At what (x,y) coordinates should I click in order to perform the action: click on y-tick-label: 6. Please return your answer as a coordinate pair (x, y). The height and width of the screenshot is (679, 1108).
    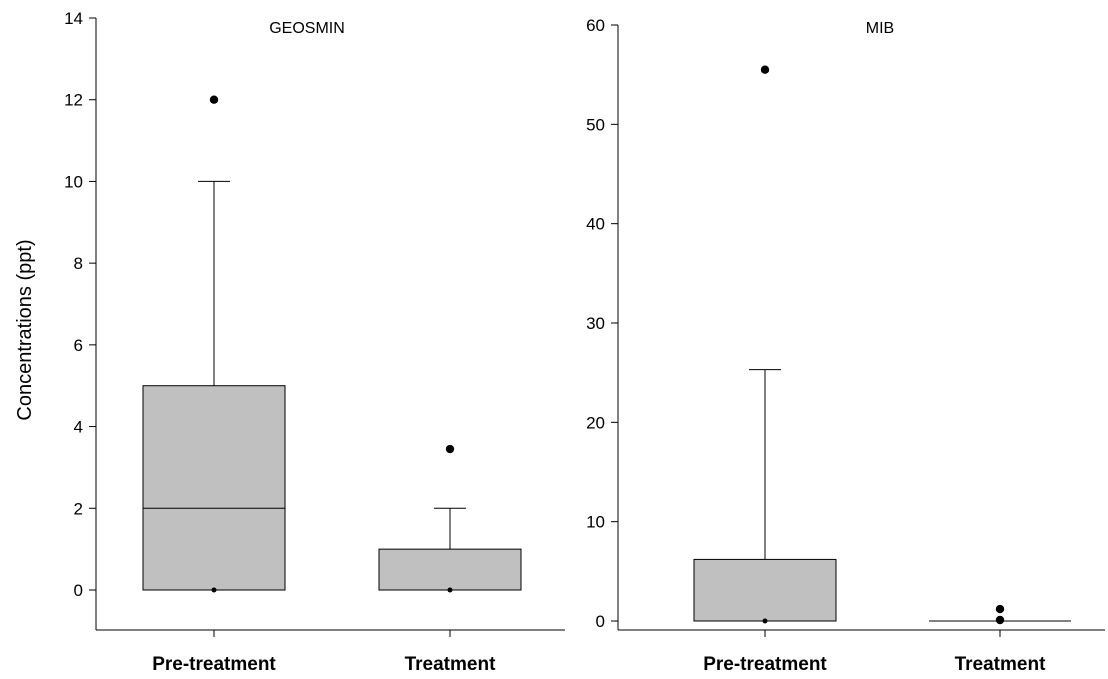
    Looking at the image, I should click on (78, 345).